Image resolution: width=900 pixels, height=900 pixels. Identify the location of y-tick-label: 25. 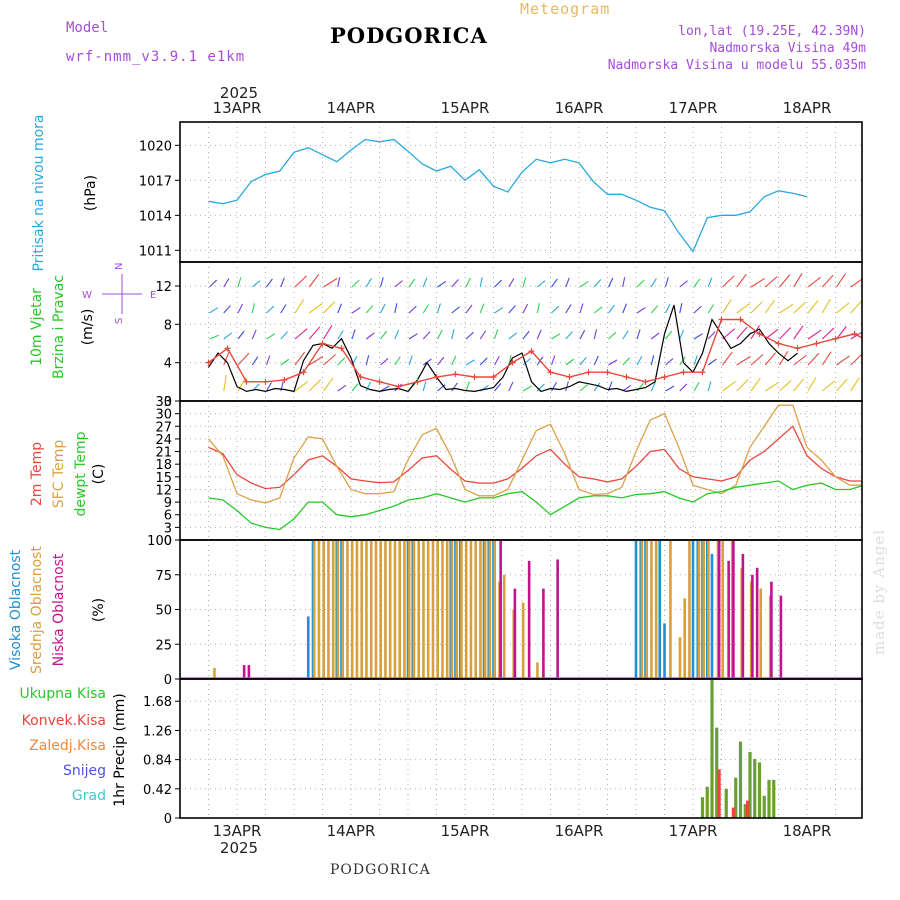
(163, 645).